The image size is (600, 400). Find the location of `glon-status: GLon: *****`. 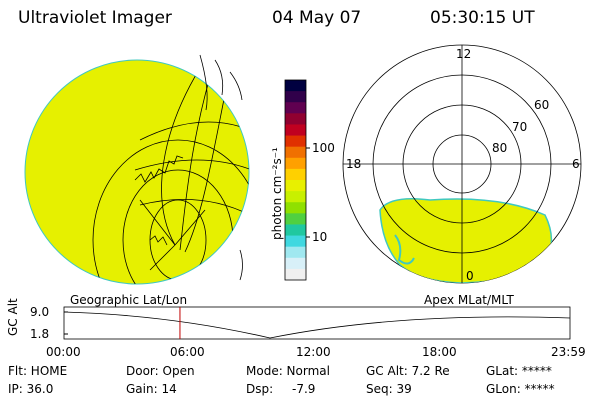

glon-status: GLon: ***** is located at coordinates (520, 389).